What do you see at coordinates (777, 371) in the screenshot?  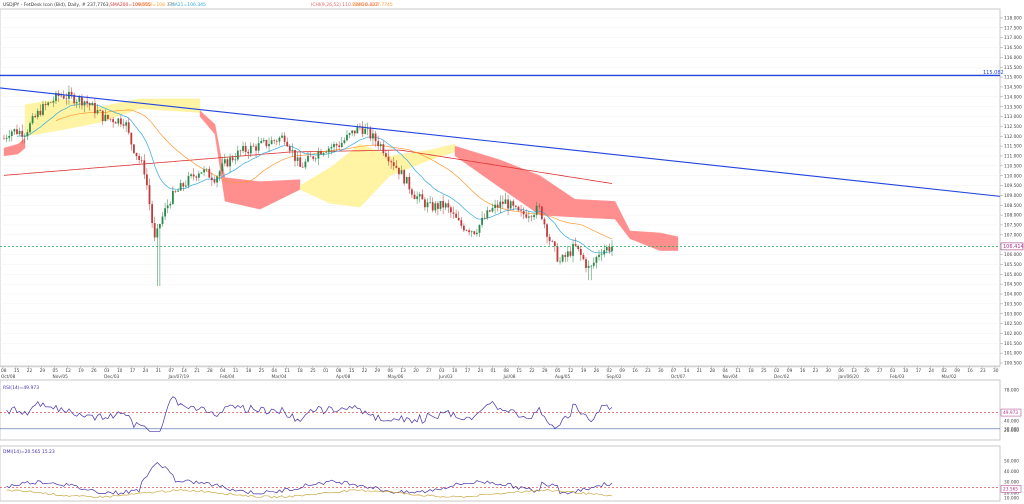 I see `day-tick-label: 02` at bounding box center [777, 371].